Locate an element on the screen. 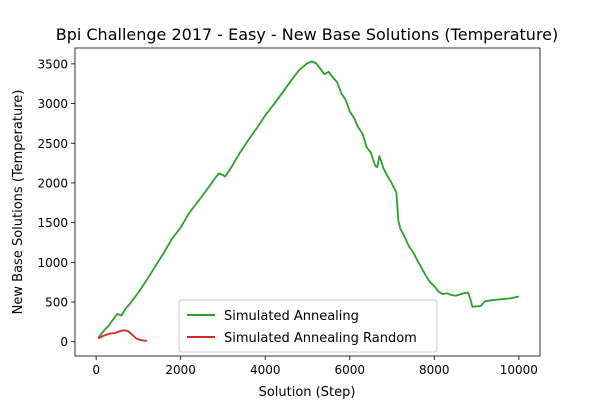  legend-label-simulated-annealing: Simulated Annealing is located at coordinates (291, 316).